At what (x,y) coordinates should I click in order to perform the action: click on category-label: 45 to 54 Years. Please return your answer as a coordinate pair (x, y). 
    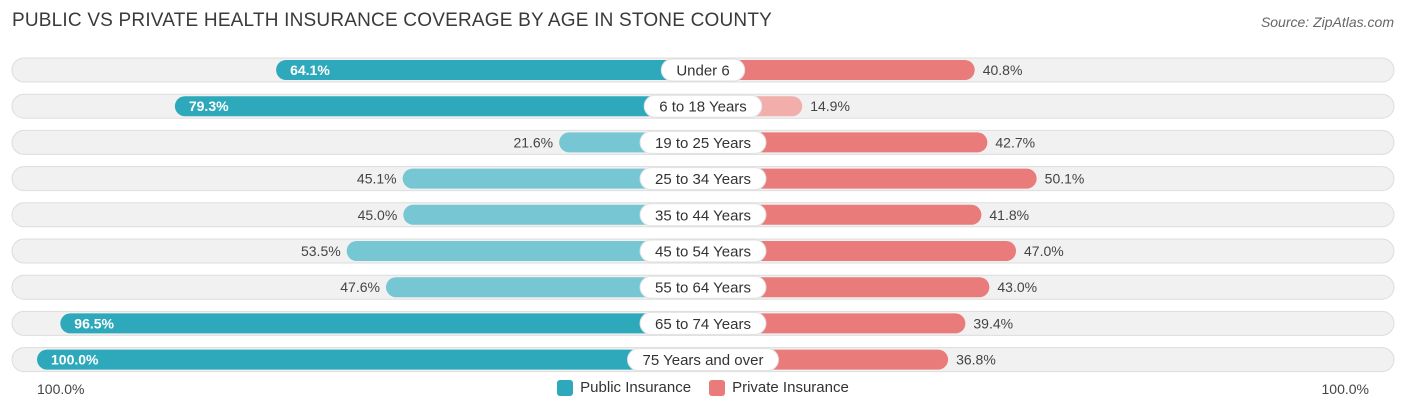
    Looking at the image, I should click on (703, 252).